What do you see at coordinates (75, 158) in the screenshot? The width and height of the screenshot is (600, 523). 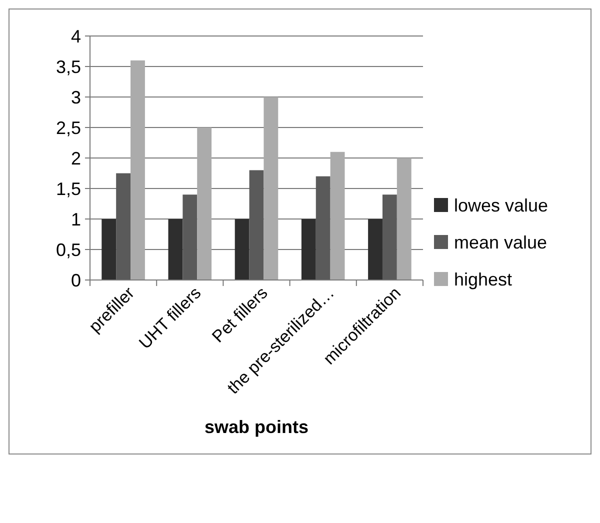 I see `y-tick-label: 2` at bounding box center [75, 158].